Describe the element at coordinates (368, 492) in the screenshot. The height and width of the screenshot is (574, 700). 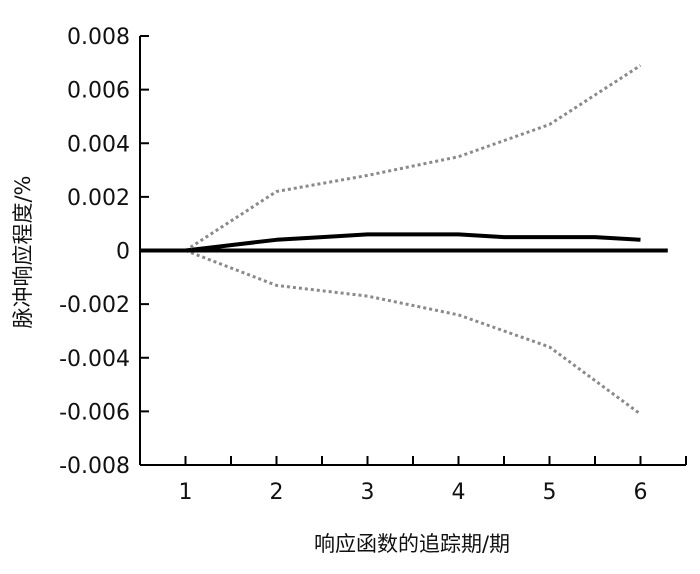
I see `x-tick-label: 3` at that location.